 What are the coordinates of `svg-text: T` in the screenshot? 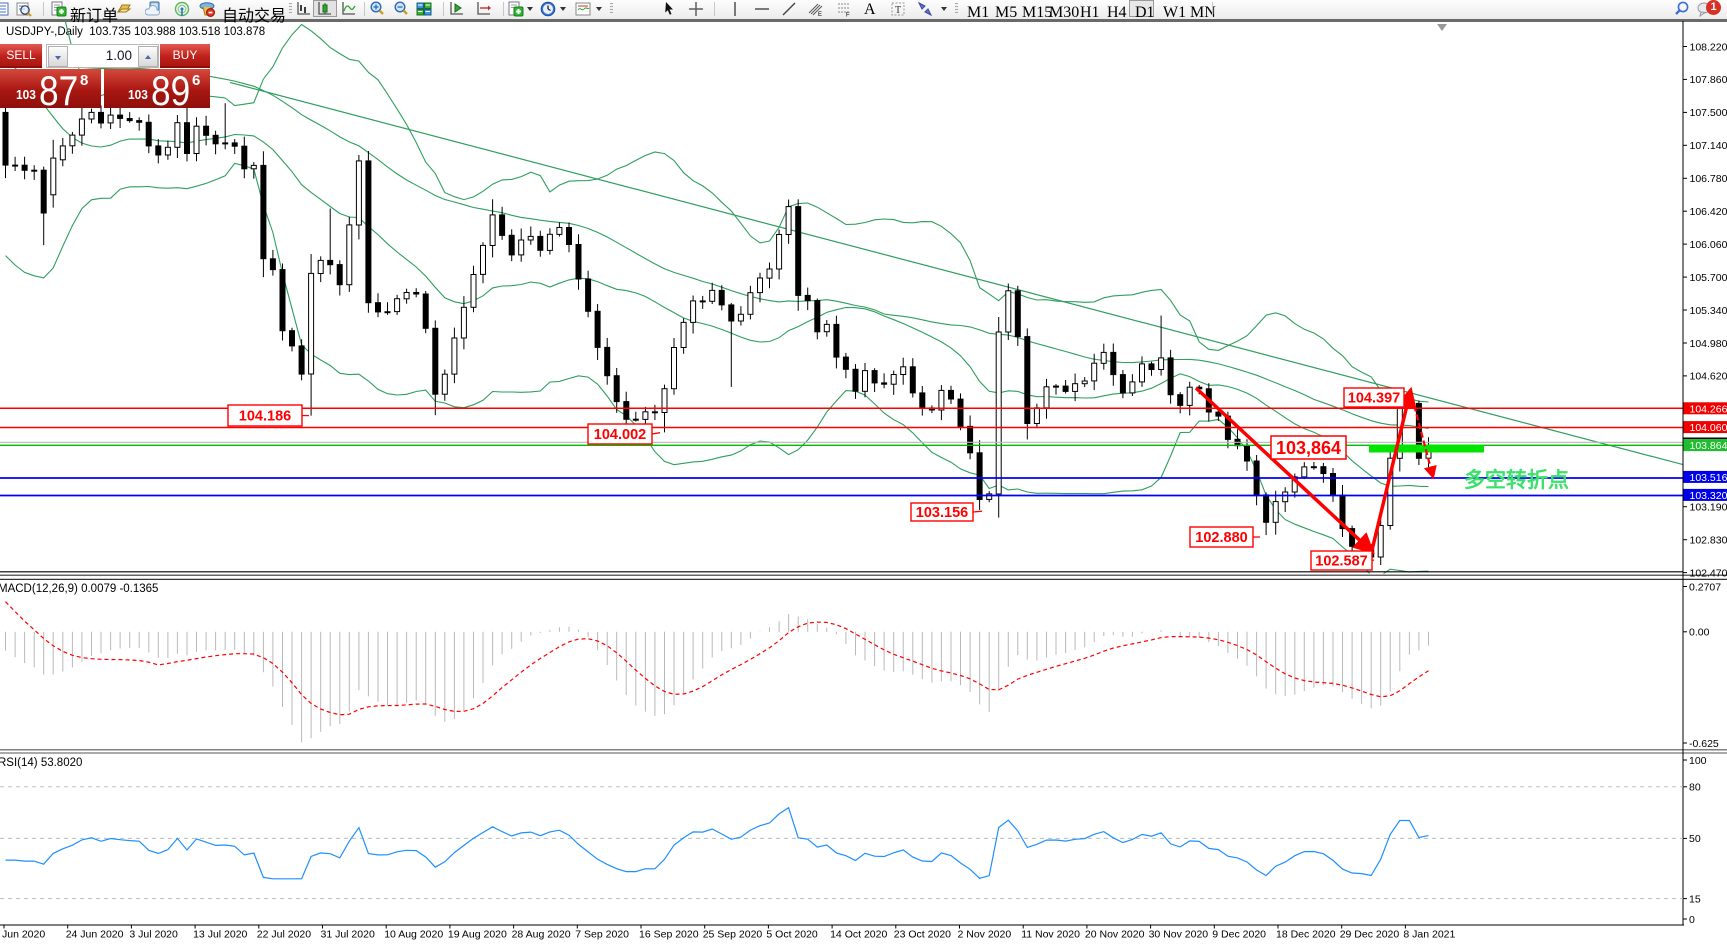 It's located at (898, 10).